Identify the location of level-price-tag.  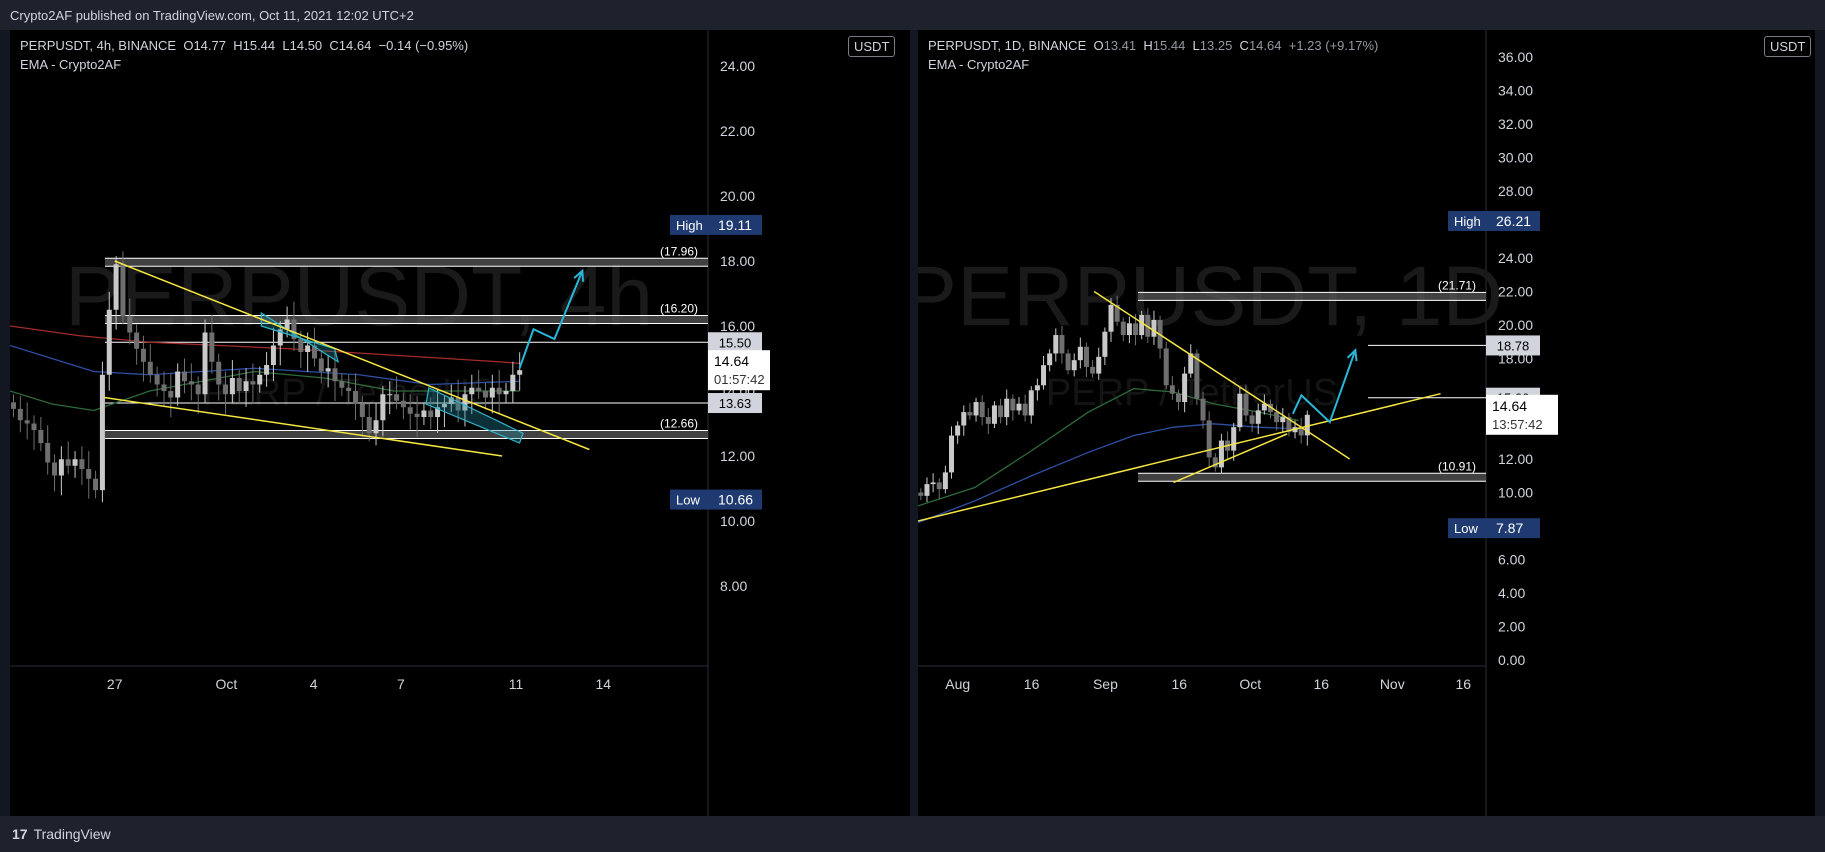
(1513, 345).